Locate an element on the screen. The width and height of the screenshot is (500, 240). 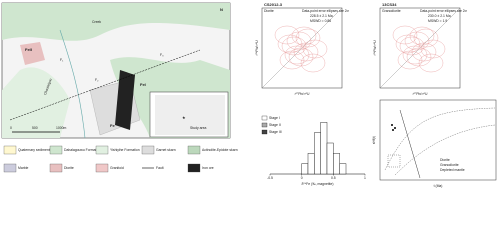
mswd: MSWD = 0.86 is located at coordinates (320, 21).